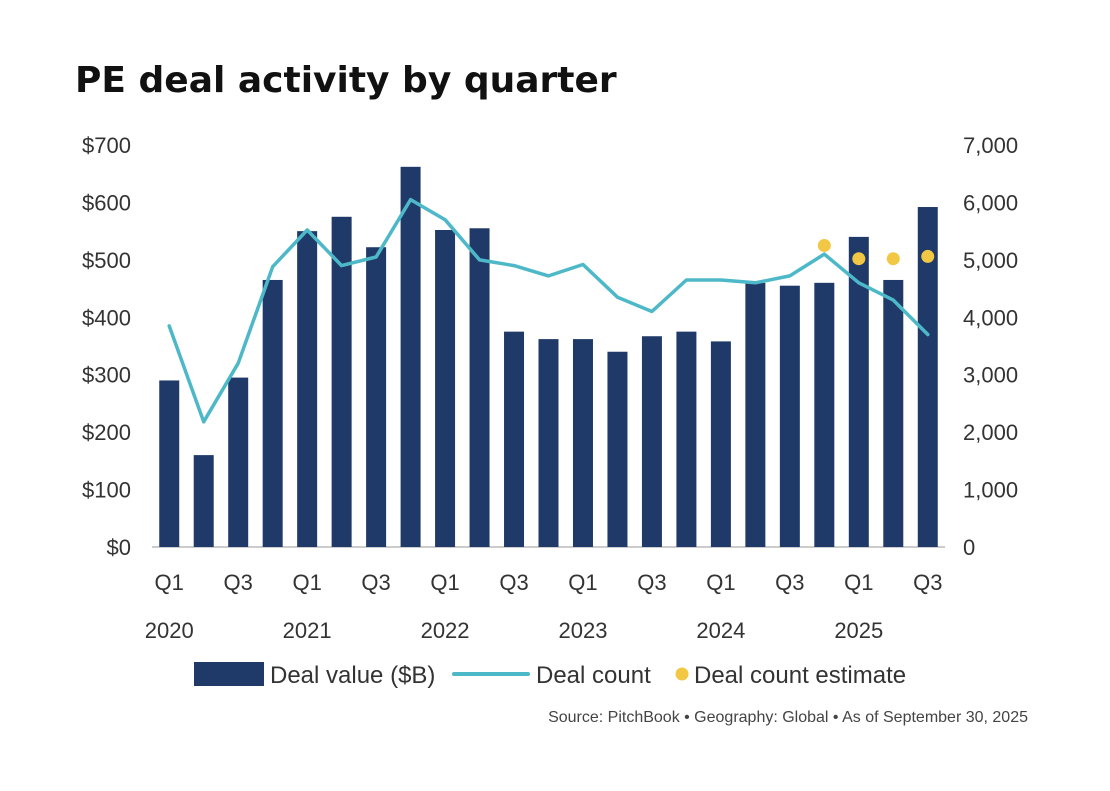  What do you see at coordinates (106, 260) in the screenshot?
I see `y-left-tick-label: $500` at bounding box center [106, 260].